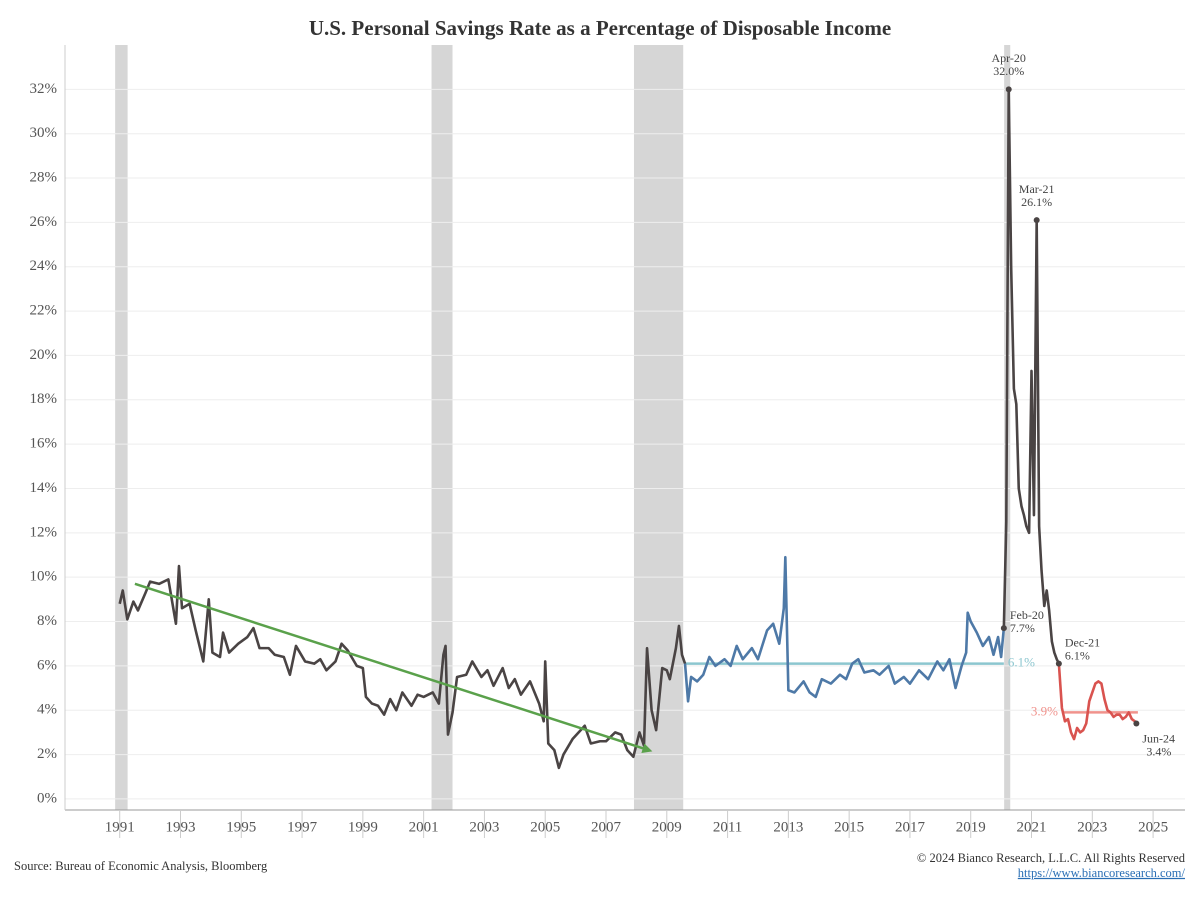 This screenshot has height=900, width=1200. What do you see at coordinates (667, 827) in the screenshot?
I see `x-tick-label: 2009` at bounding box center [667, 827].